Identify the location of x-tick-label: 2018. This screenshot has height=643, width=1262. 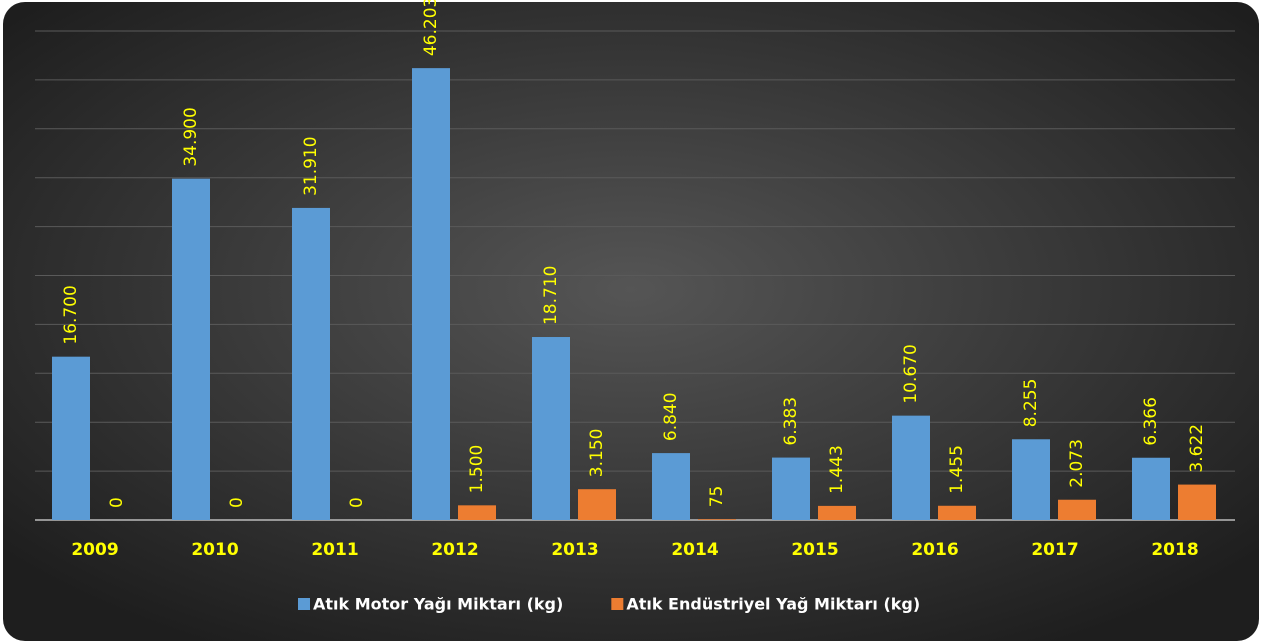
(1174, 550).